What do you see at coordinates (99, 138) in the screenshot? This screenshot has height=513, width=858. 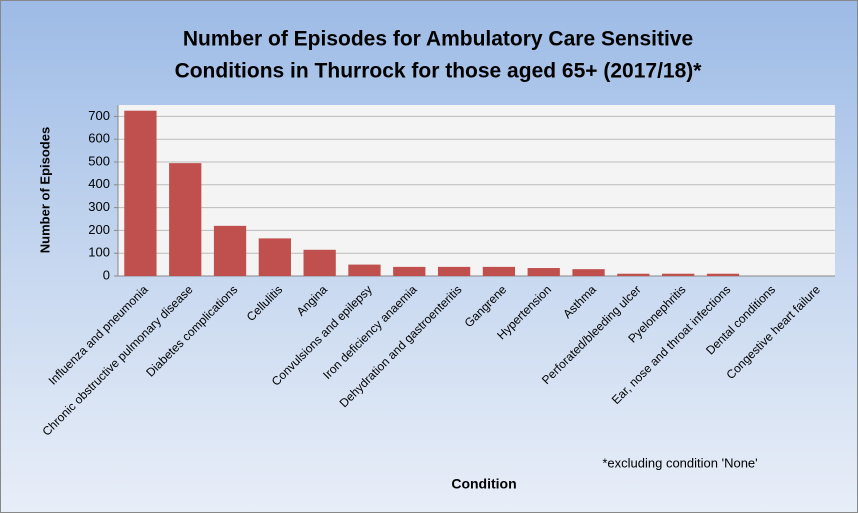 I see `y-tick-label: 600` at bounding box center [99, 138].